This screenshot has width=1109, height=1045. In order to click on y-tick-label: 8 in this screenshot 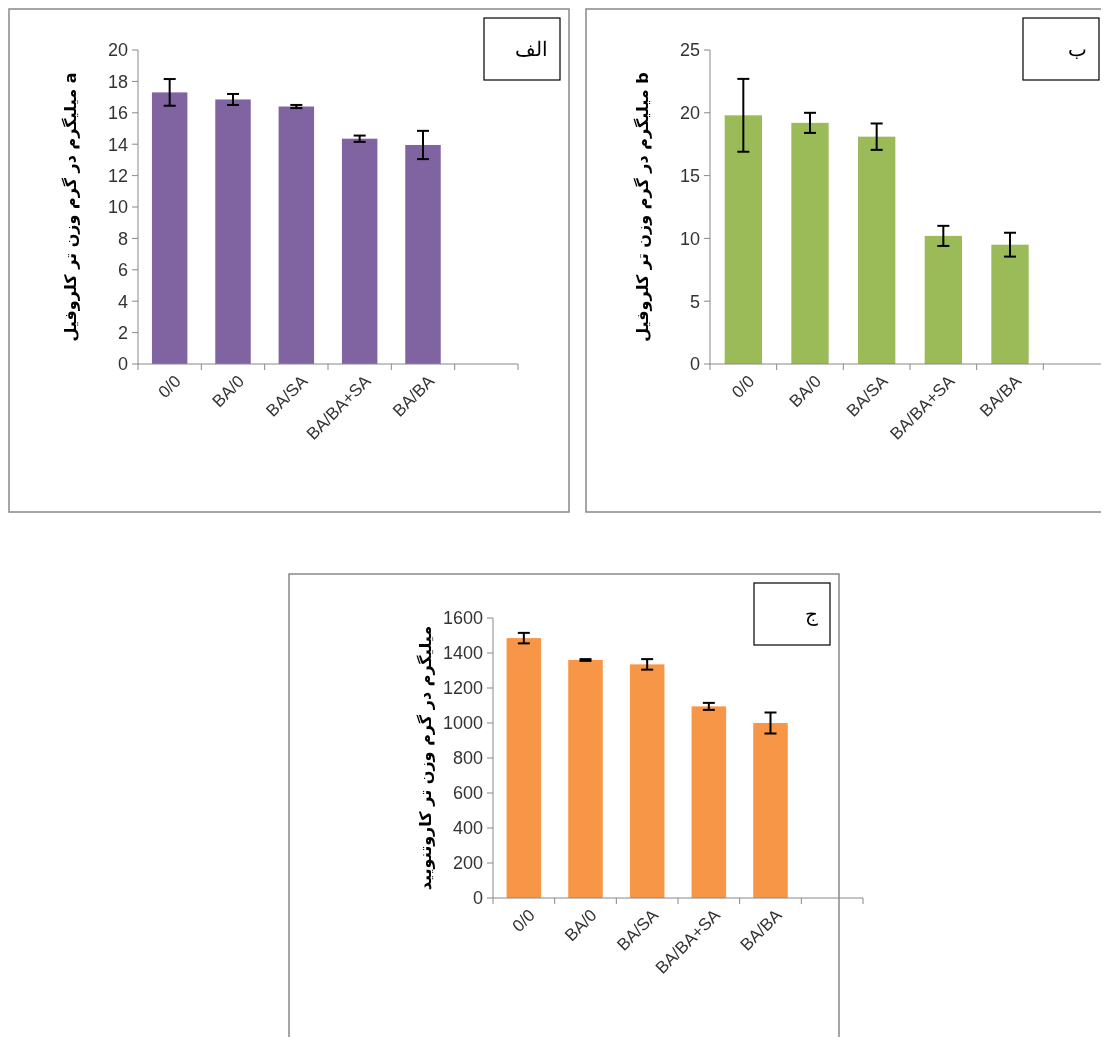, I will do `click(122, 238)`.